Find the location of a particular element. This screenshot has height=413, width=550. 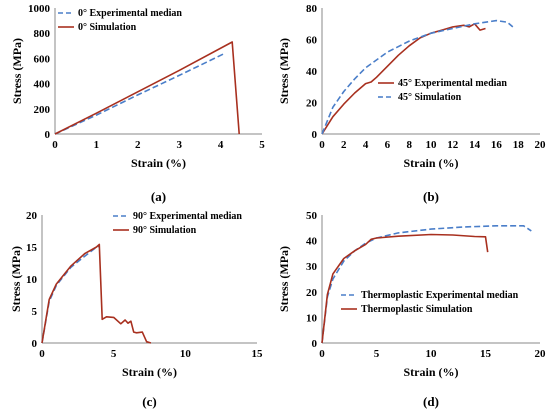

y-tick-label: 30 is located at coordinates (312, 267).